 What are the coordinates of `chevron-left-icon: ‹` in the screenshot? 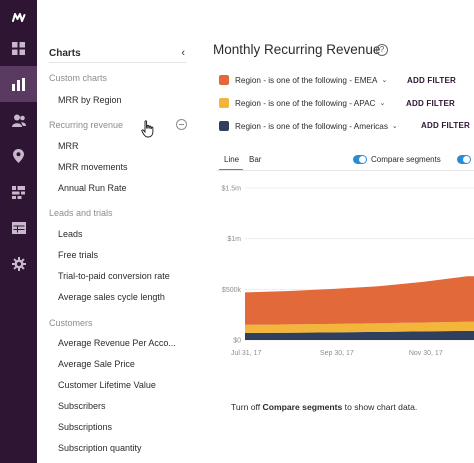 It's located at (183, 53).